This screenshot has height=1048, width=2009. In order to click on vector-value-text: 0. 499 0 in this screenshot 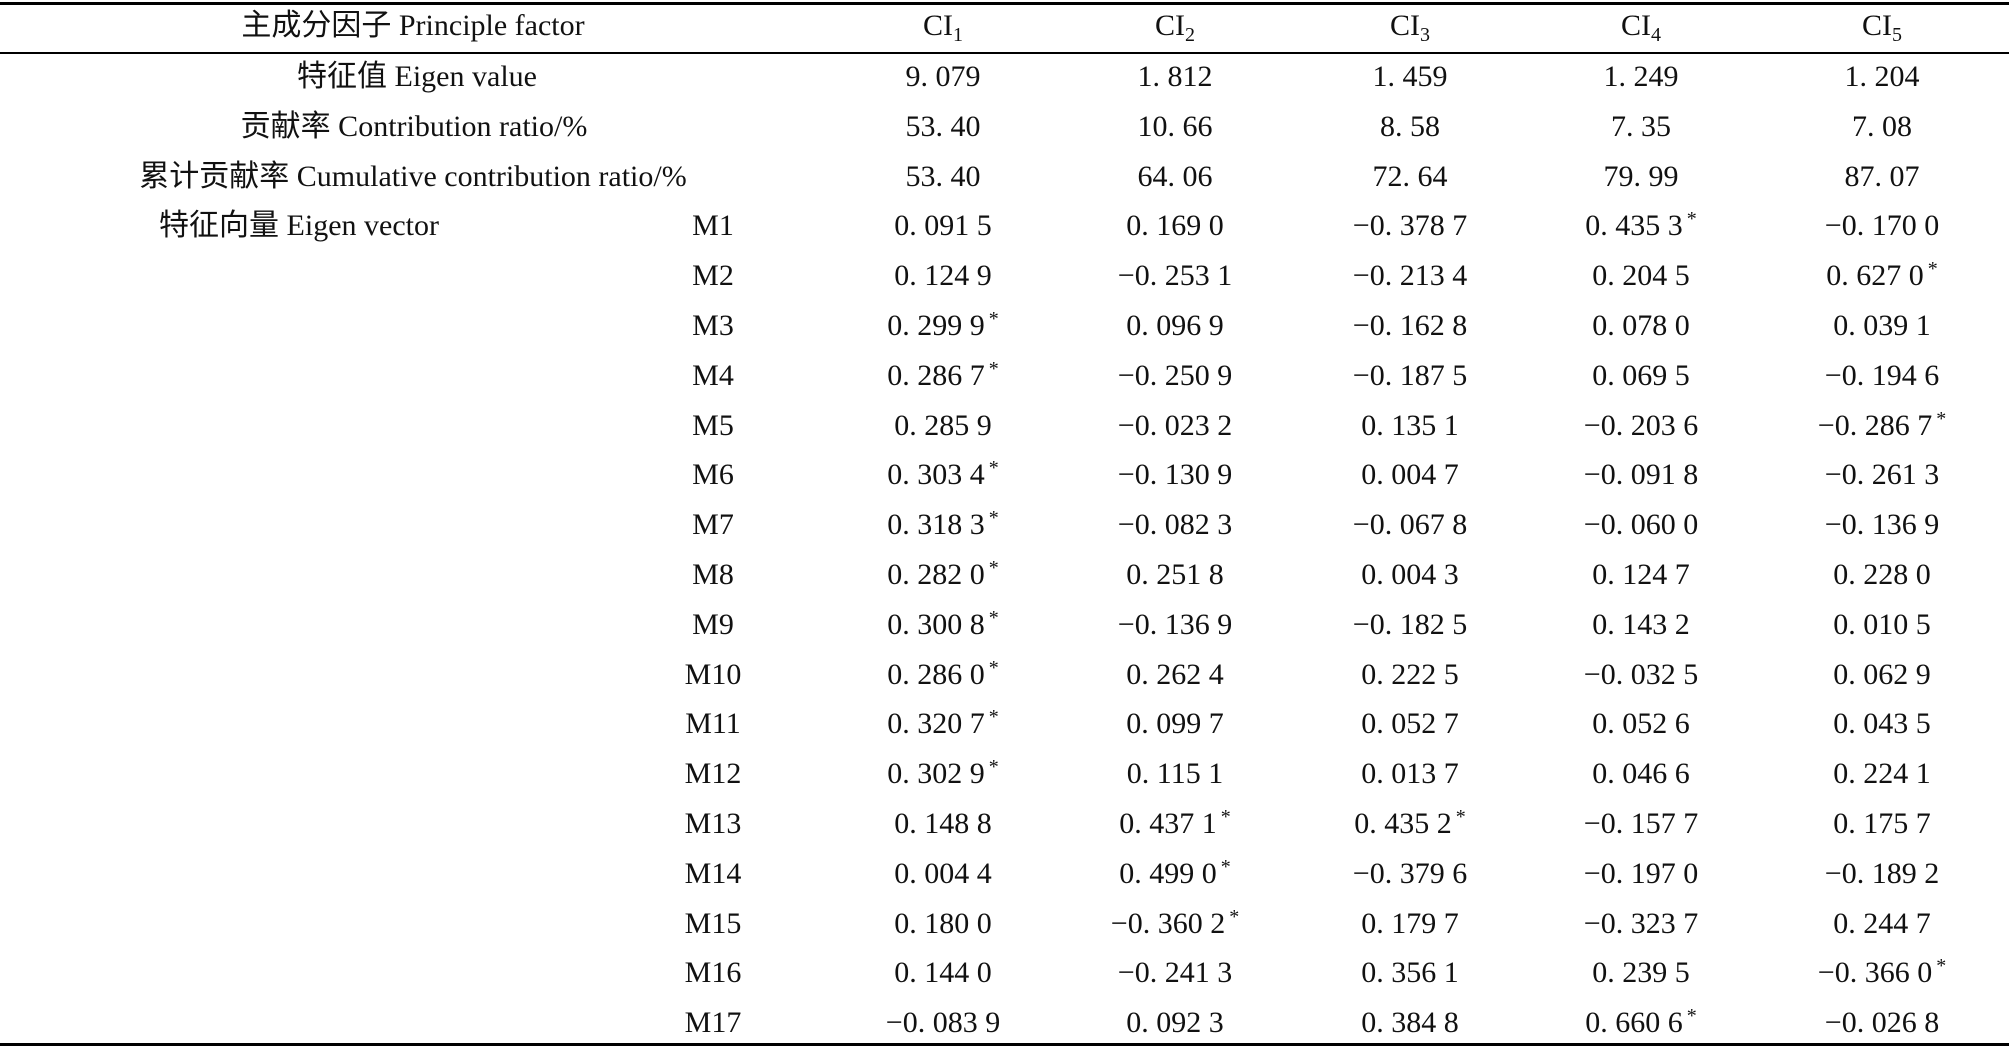, I will do `click(1168, 873)`.